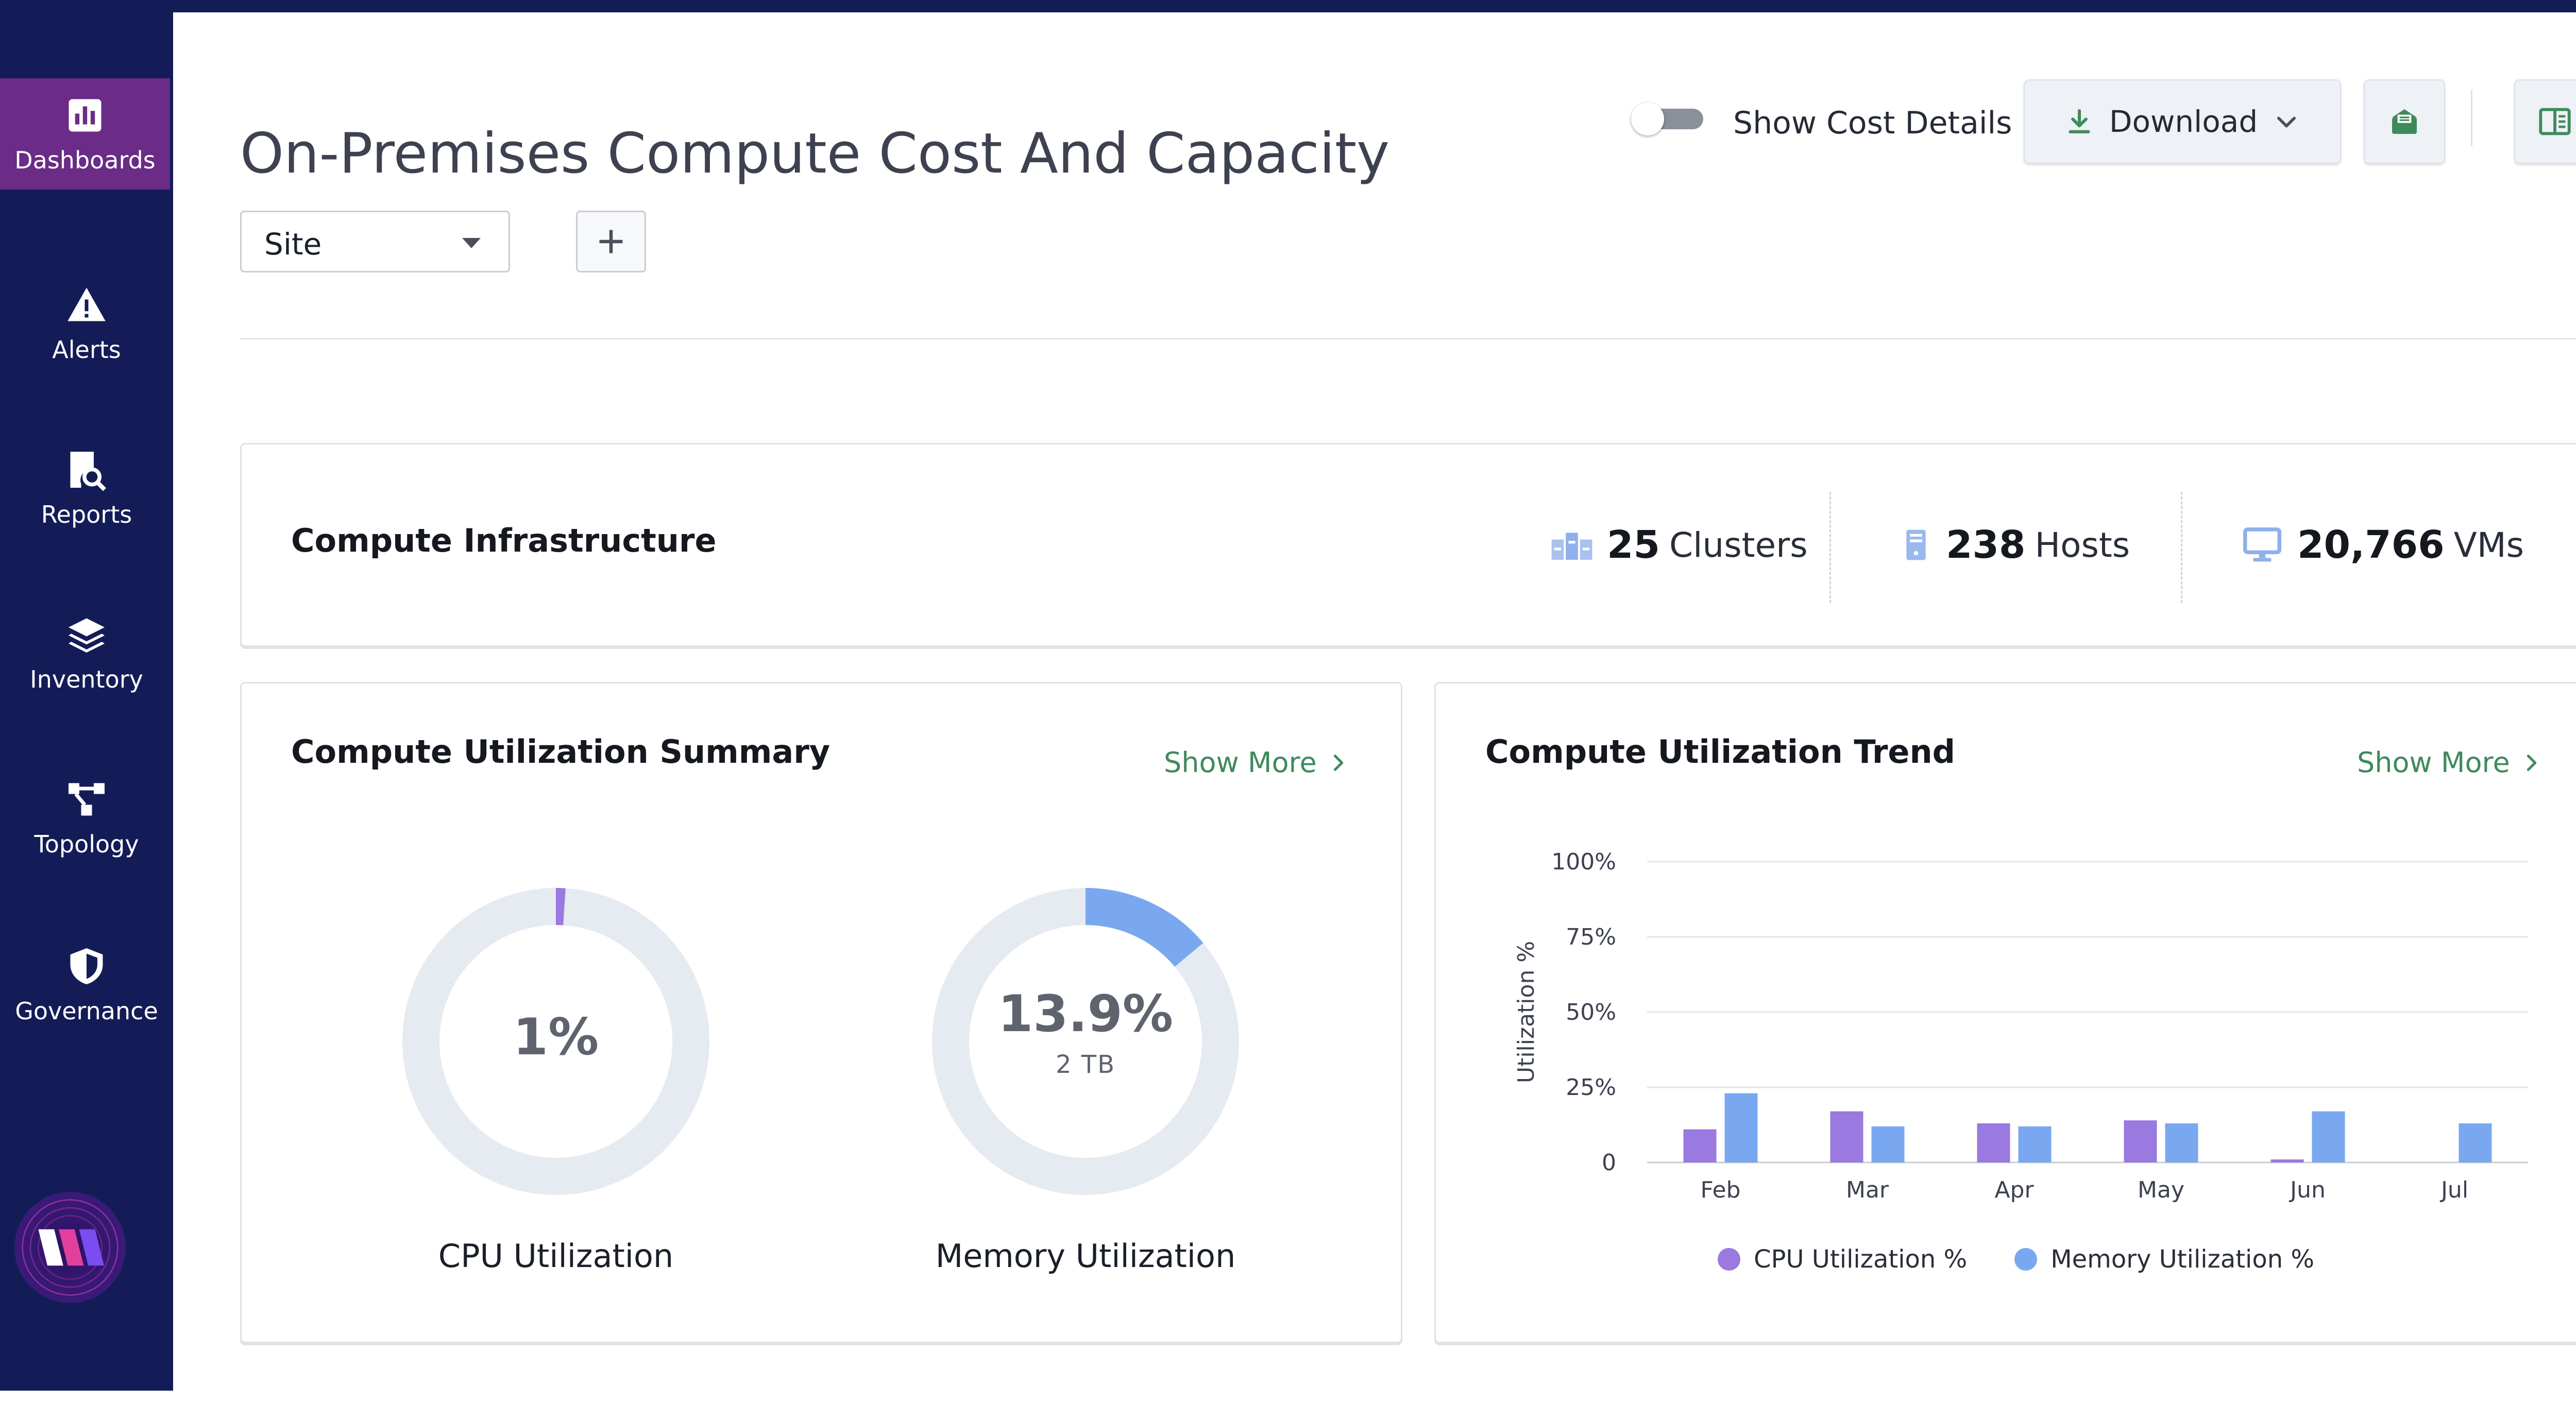 The width and height of the screenshot is (2576, 1403). Describe the element at coordinates (1667, 118) in the screenshot. I see `cost-details-toggle` at that location.